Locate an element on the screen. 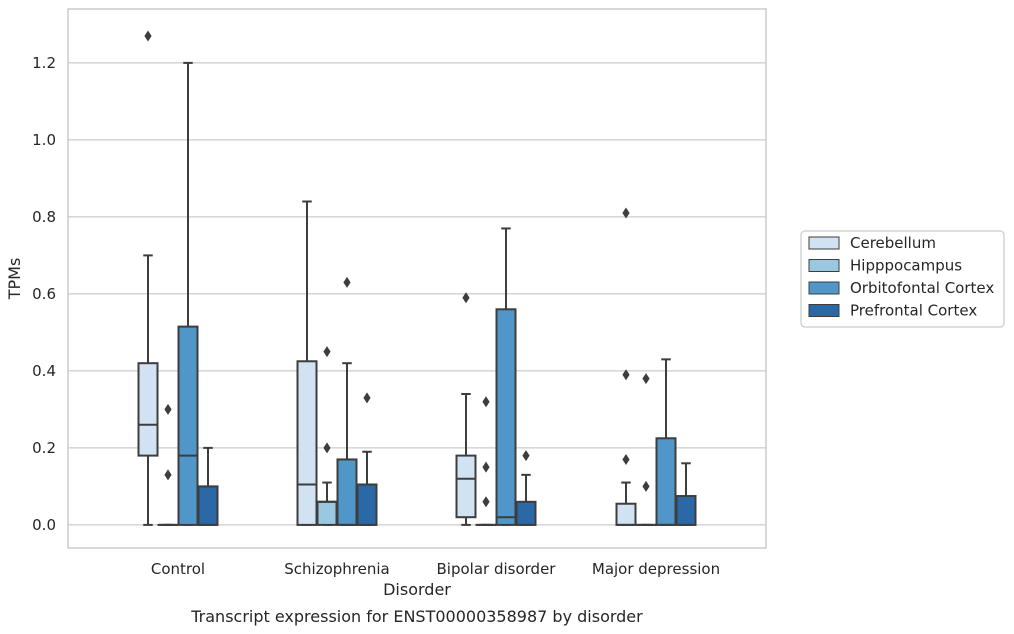 This screenshot has height=634, width=1014. y-tick-label: 0.0 is located at coordinates (44, 525).